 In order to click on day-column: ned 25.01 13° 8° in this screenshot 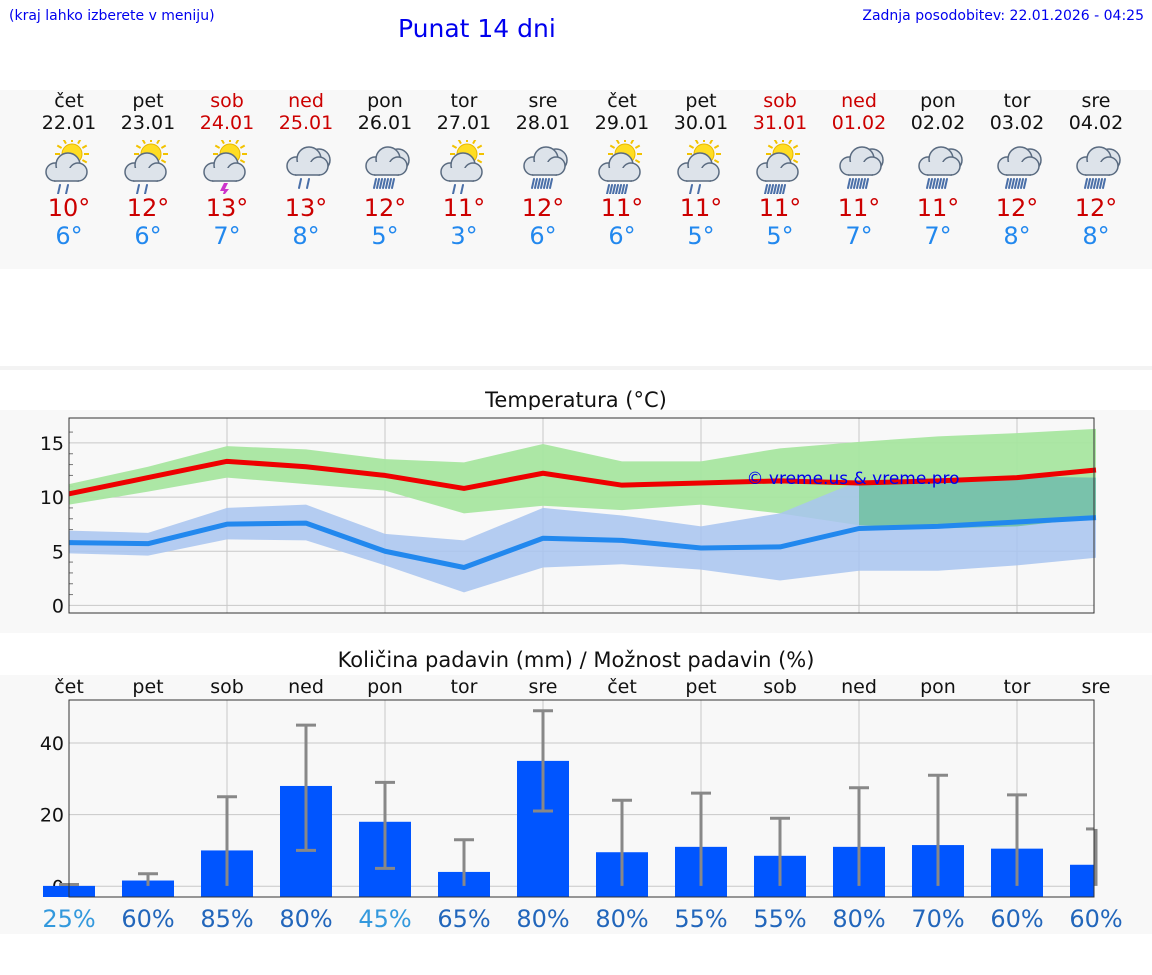, I will do `click(306, 170)`.